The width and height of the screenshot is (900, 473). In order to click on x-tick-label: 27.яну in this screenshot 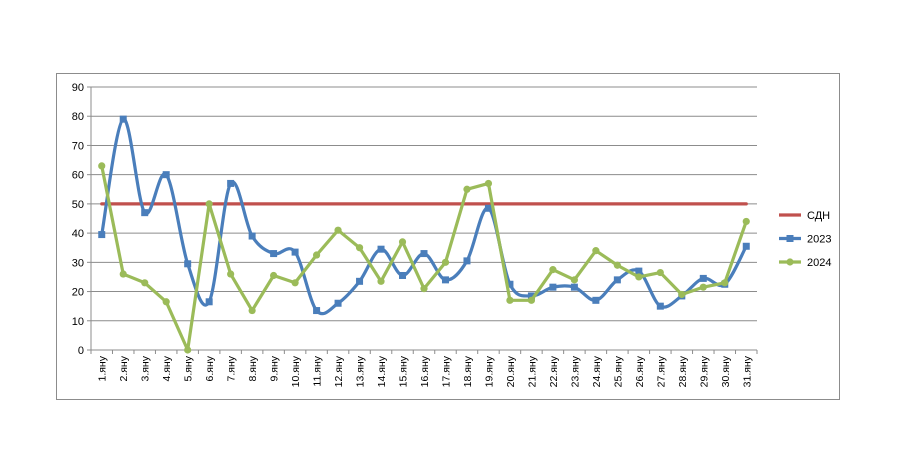, I will do `click(661, 371)`.